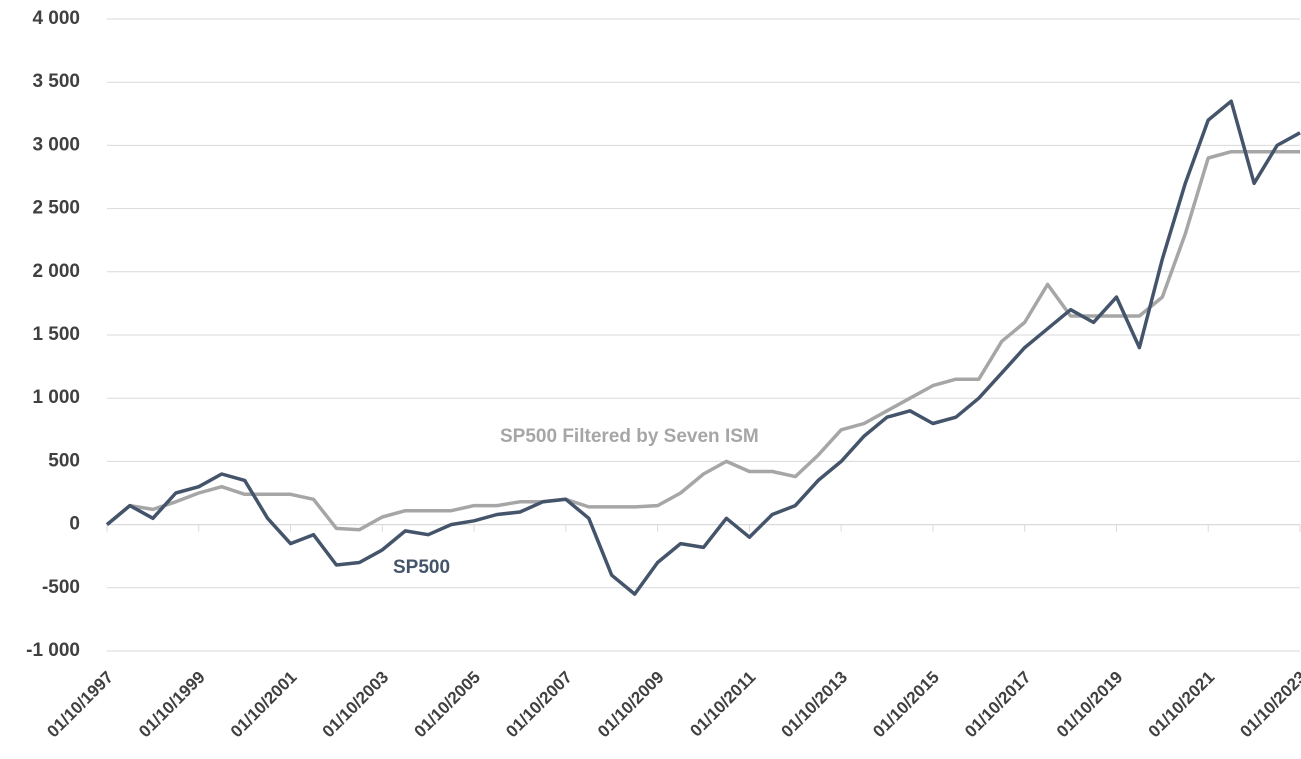 The width and height of the screenshot is (1301, 759). What do you see at coordinates (56, 397) in the screenshot?
I see `y-tick-label: 1 000` at bounding box center [56, 397].